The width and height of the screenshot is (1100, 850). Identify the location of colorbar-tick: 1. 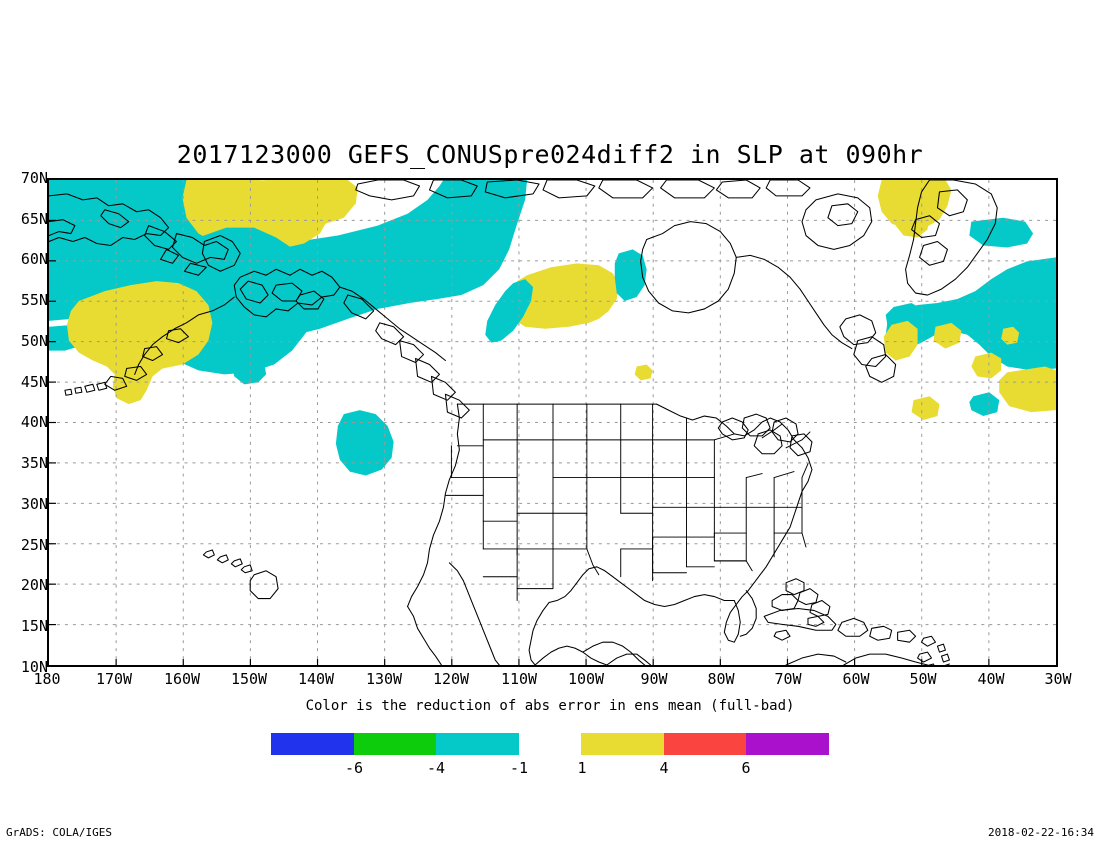
(582, 768).